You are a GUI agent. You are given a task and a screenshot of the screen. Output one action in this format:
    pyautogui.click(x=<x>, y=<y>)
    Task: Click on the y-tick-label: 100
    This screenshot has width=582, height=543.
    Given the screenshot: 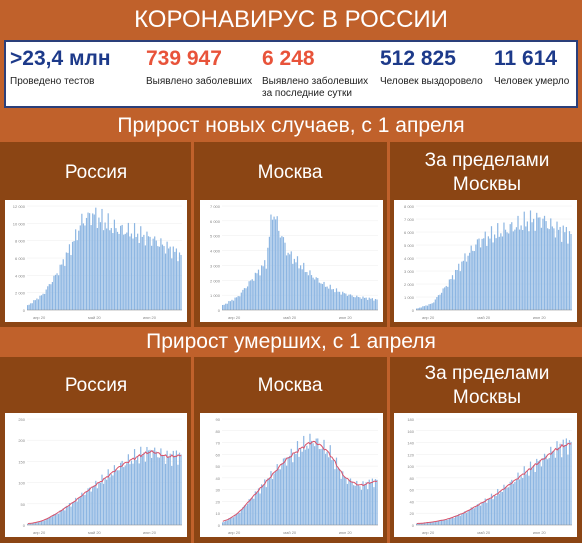 What is the action you would take?
    pyautogui.click(x=21, y=483)
    